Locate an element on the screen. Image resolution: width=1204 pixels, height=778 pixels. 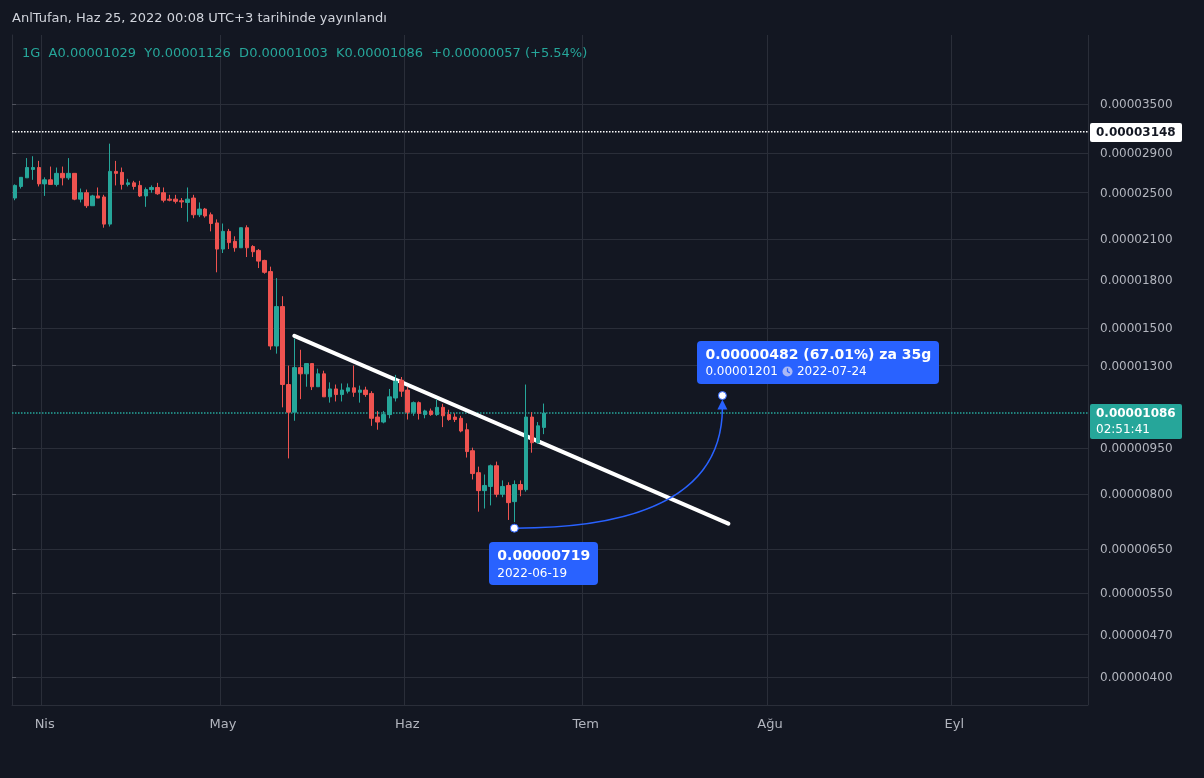
y-tick-label: 0.00000650 is located at coordinates (1136, 548).